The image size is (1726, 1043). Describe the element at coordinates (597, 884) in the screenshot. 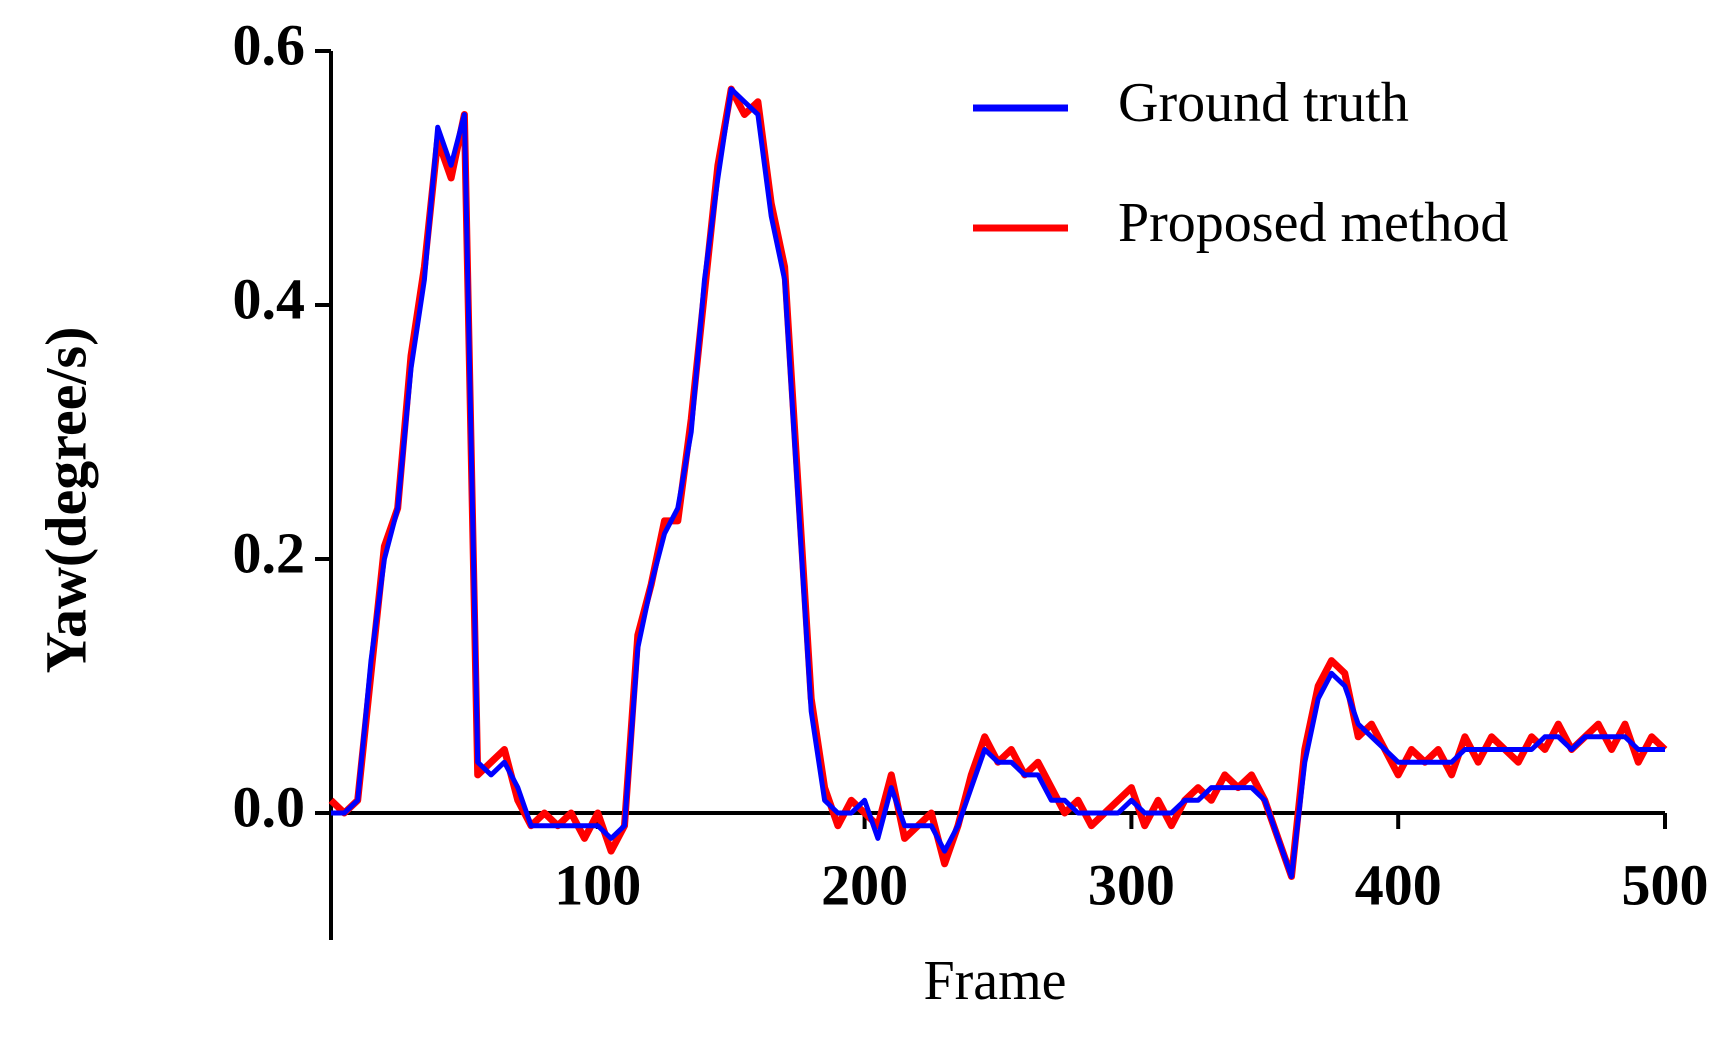

I see `x-tick-label: 100` at that location.